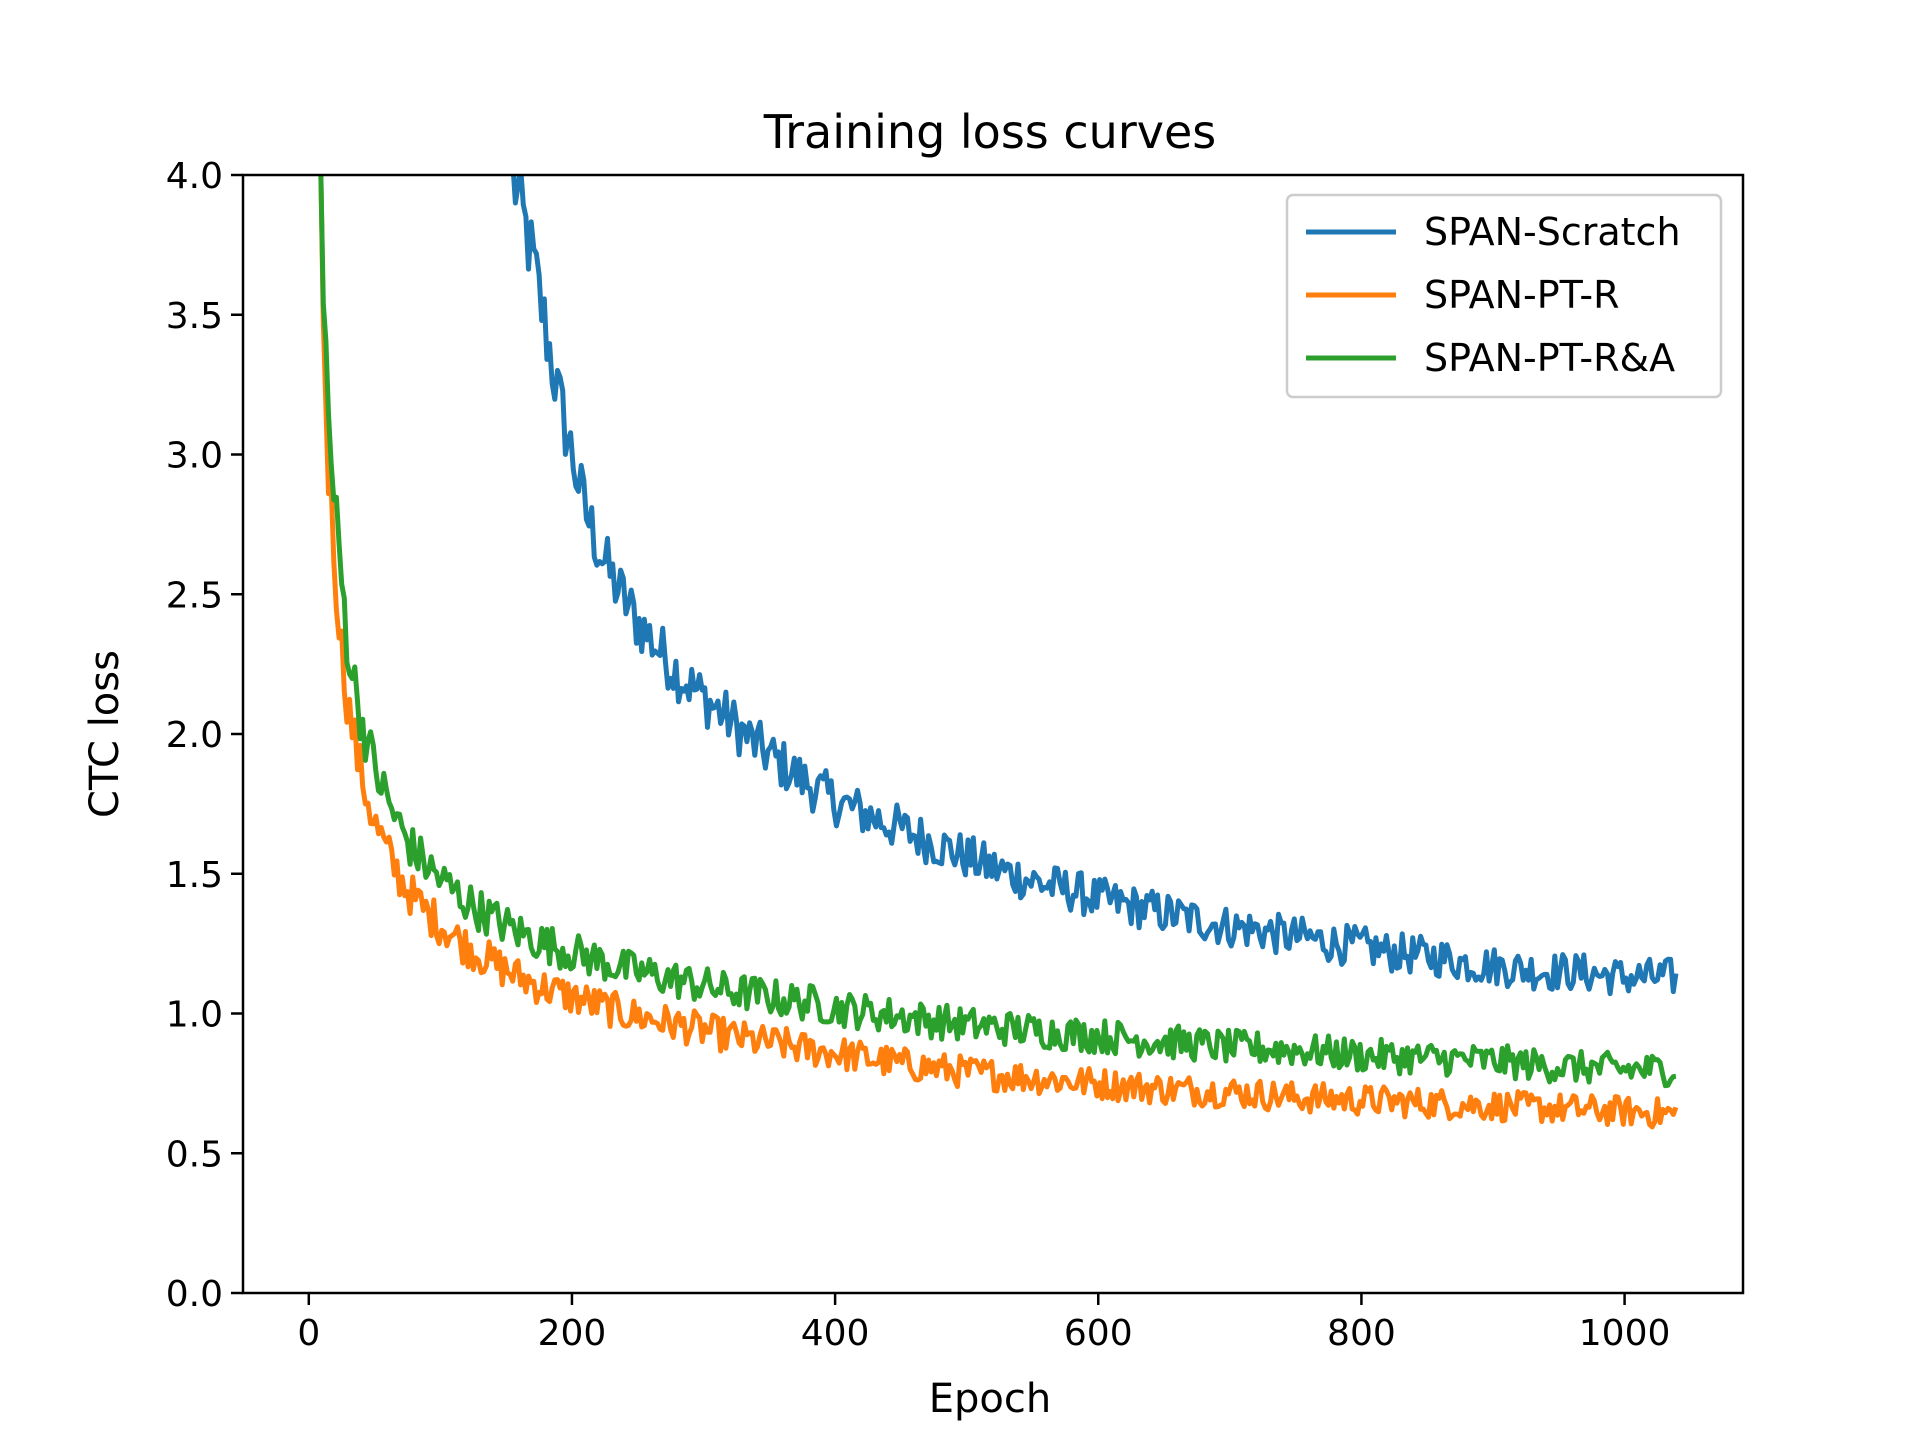 This screenshot has height=1440, width=1920. I want to click on x-tick-label: 0, so click(308, 1333).